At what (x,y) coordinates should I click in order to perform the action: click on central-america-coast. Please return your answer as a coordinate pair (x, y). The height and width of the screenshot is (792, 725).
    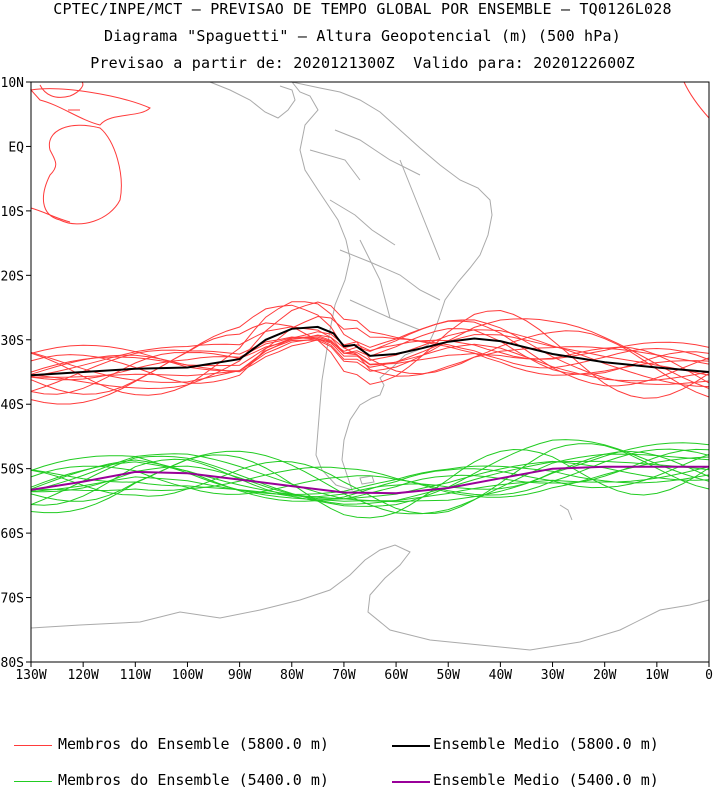
    Looking at the image, I should click on (252, 100).